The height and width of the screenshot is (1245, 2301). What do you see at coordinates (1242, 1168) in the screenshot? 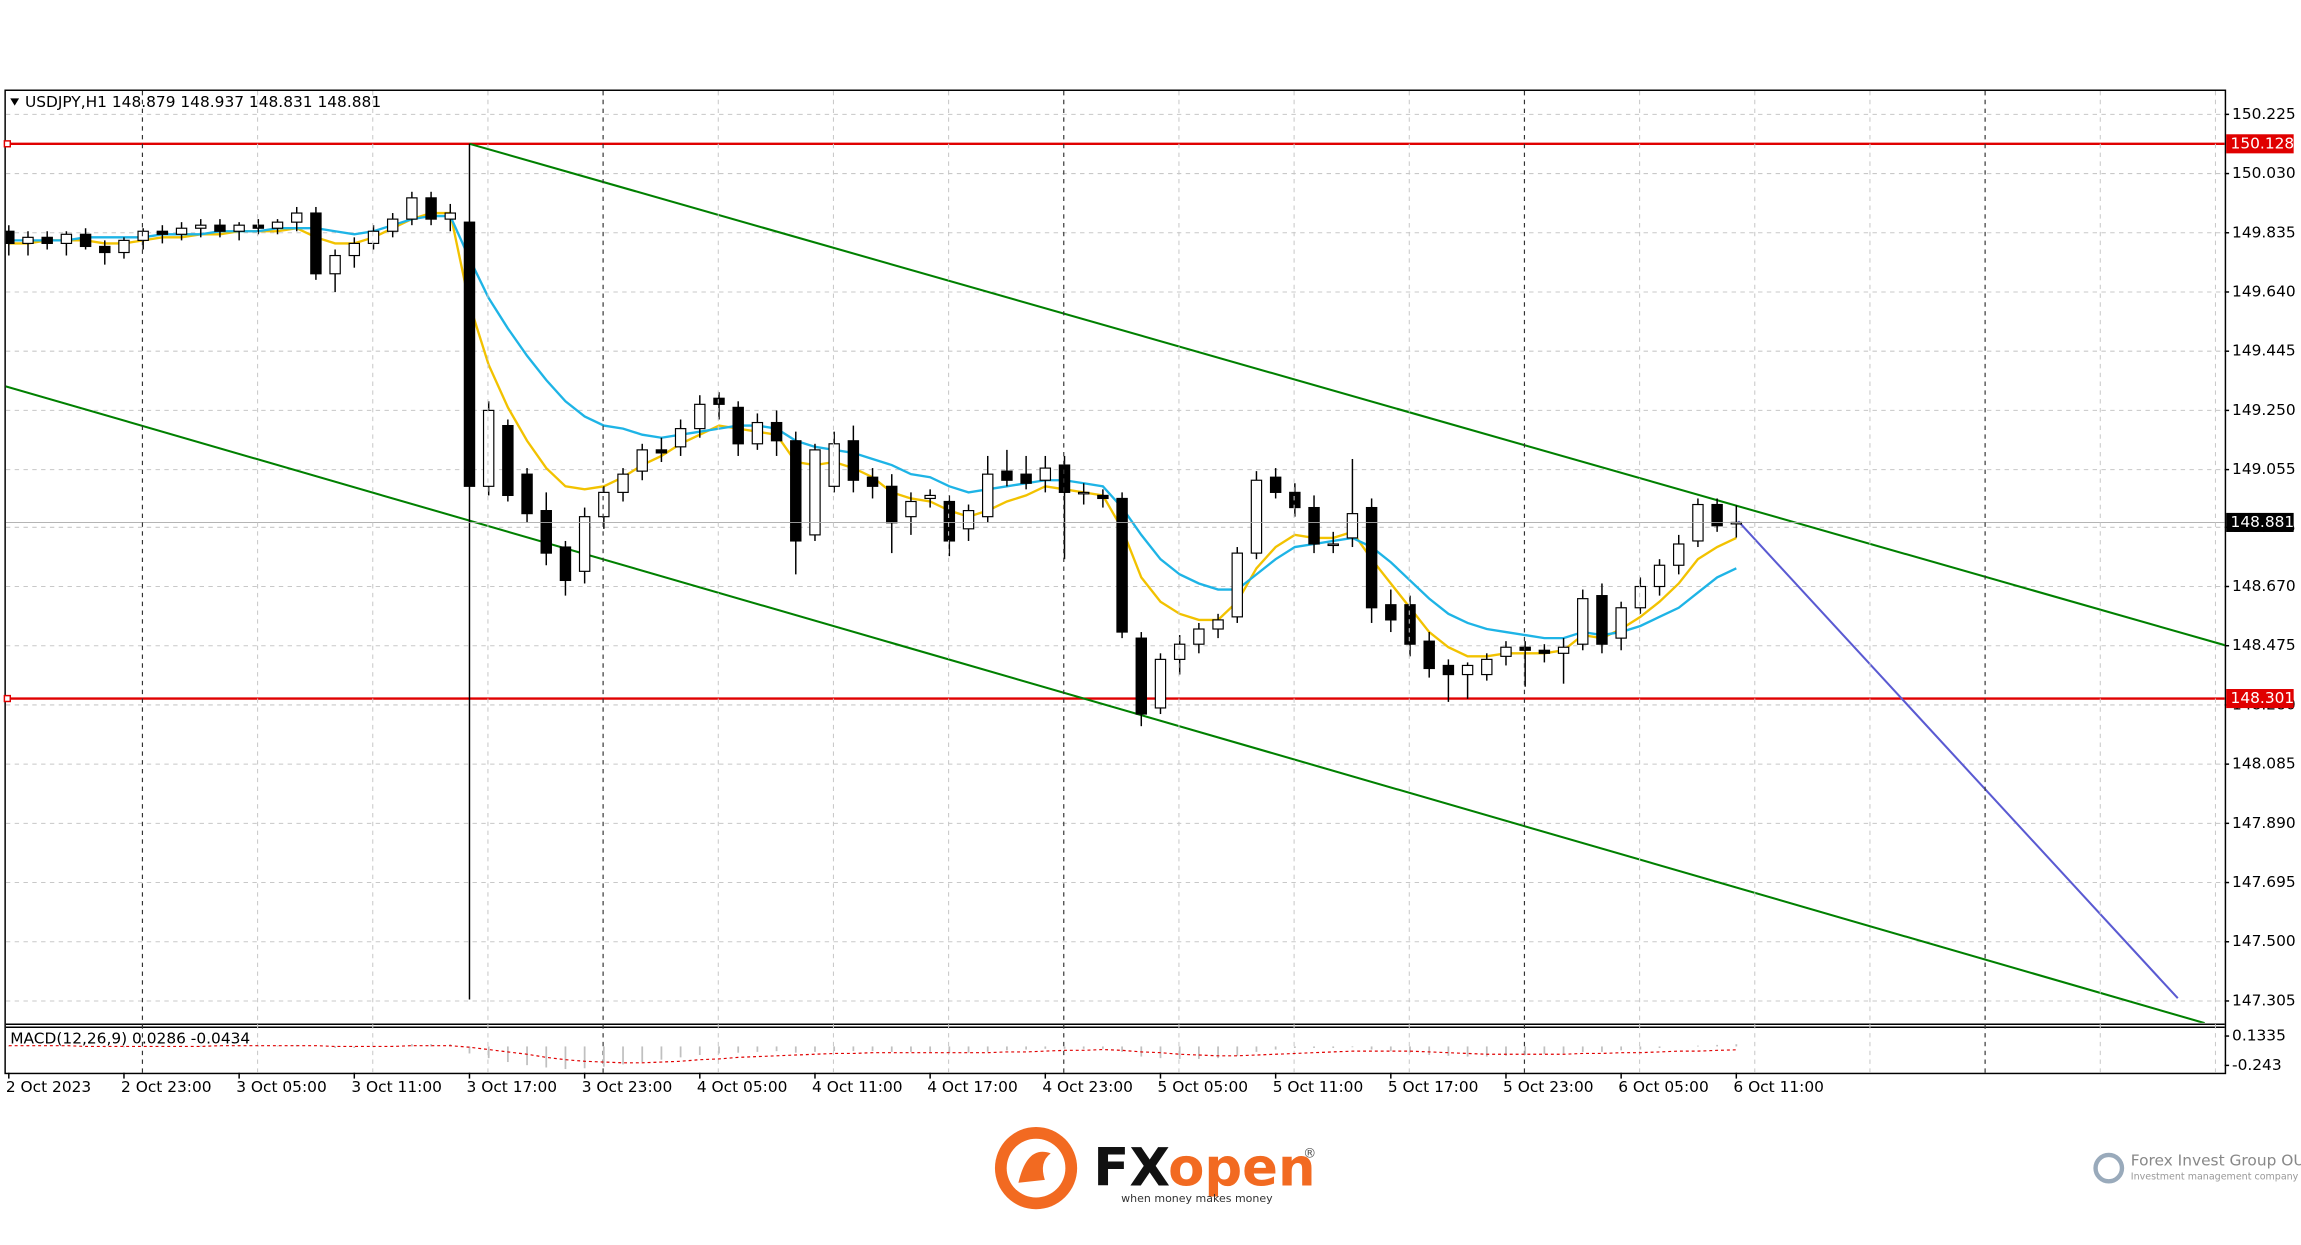
I see `brand-open: open` at bounding box center [1242, 1168].